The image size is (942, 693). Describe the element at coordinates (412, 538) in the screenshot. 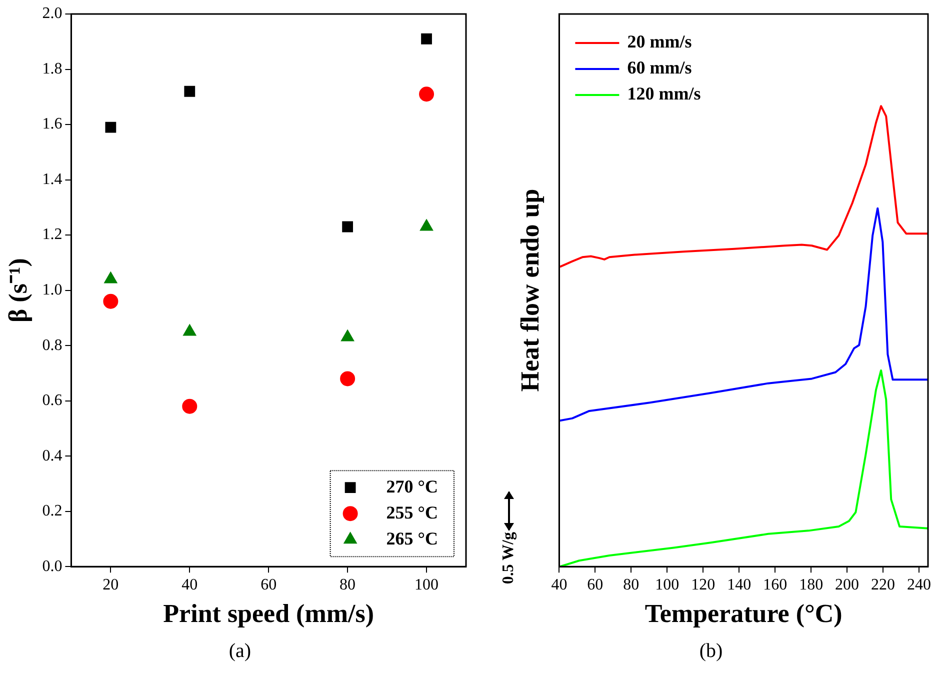

I see `legend-label: 265 °C` at that location.